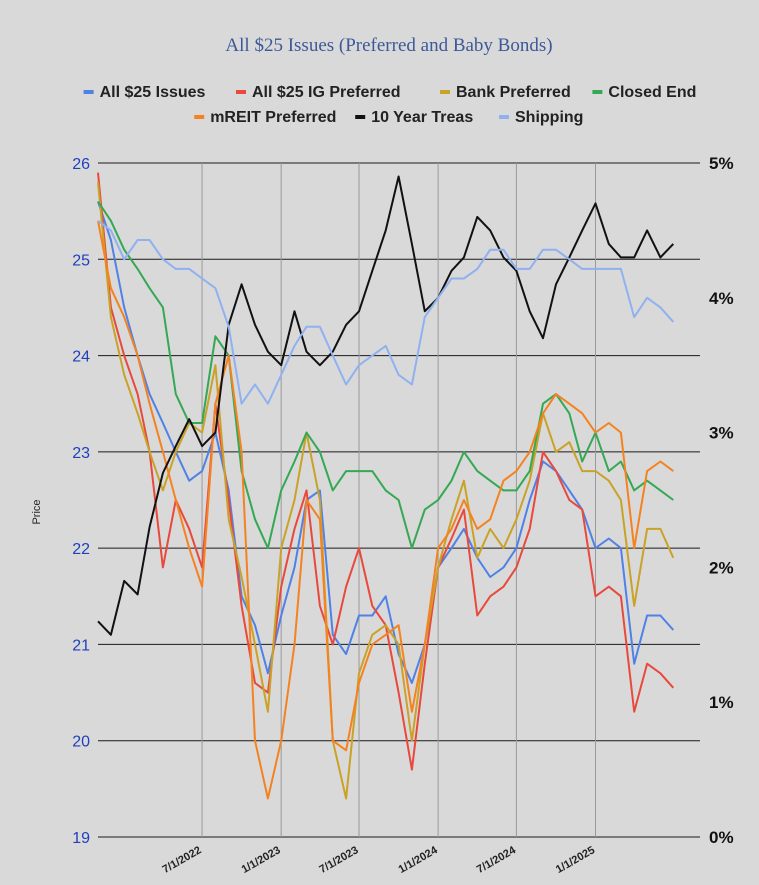  I want to click on y-right-tick-label: 1%, so click(721, 702).